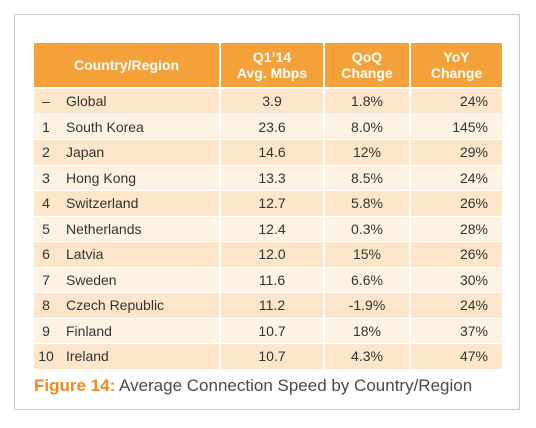  What do you see at coordinates (271, 280) in the screenshot?
I see `row-avg-mbps: 11.6` at bounding box center [271, 280].